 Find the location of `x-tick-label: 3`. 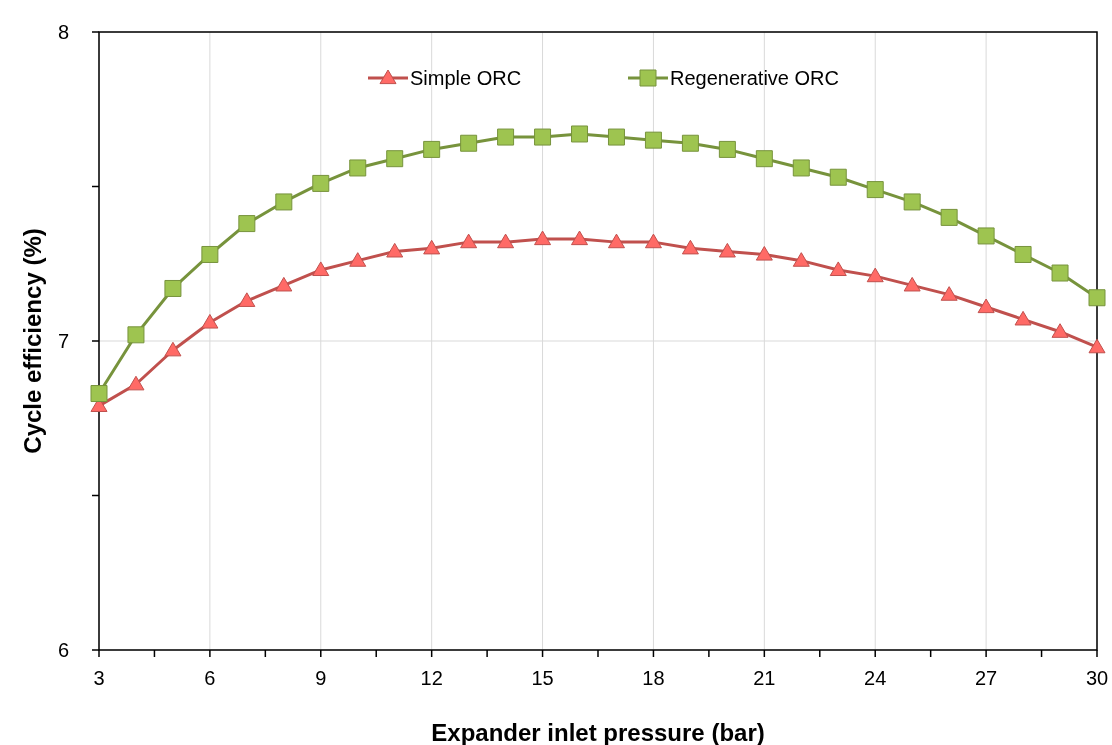

x-tick-label: 3 is located at coordinates (99, 678).